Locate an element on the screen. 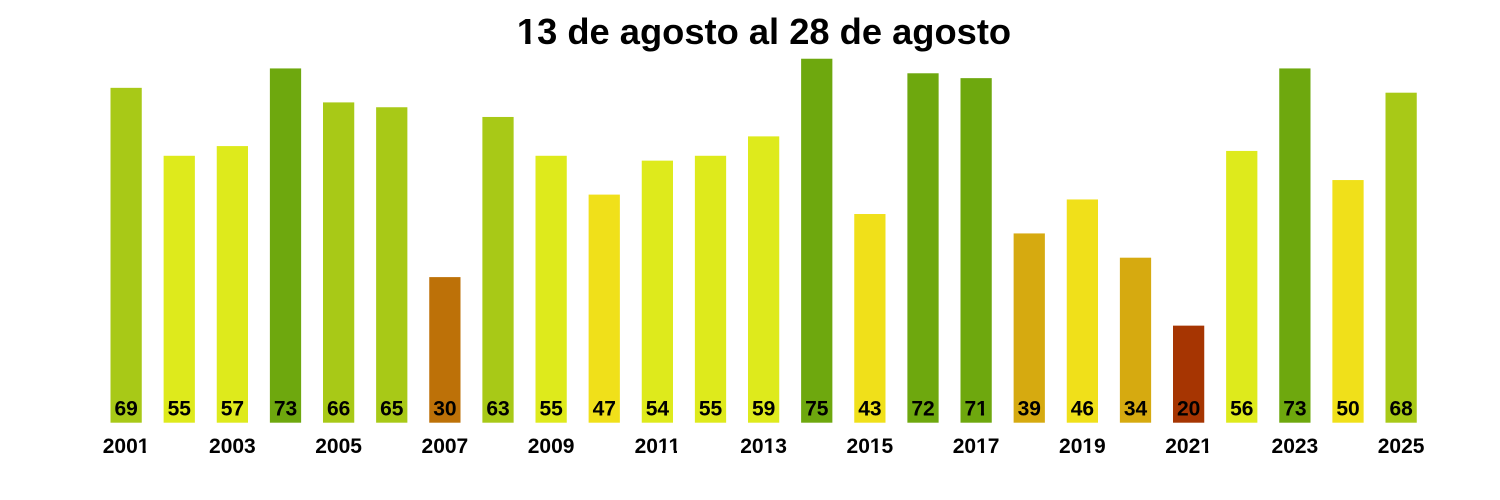  svg-text: 2005 is located at coordinates (338, 446).